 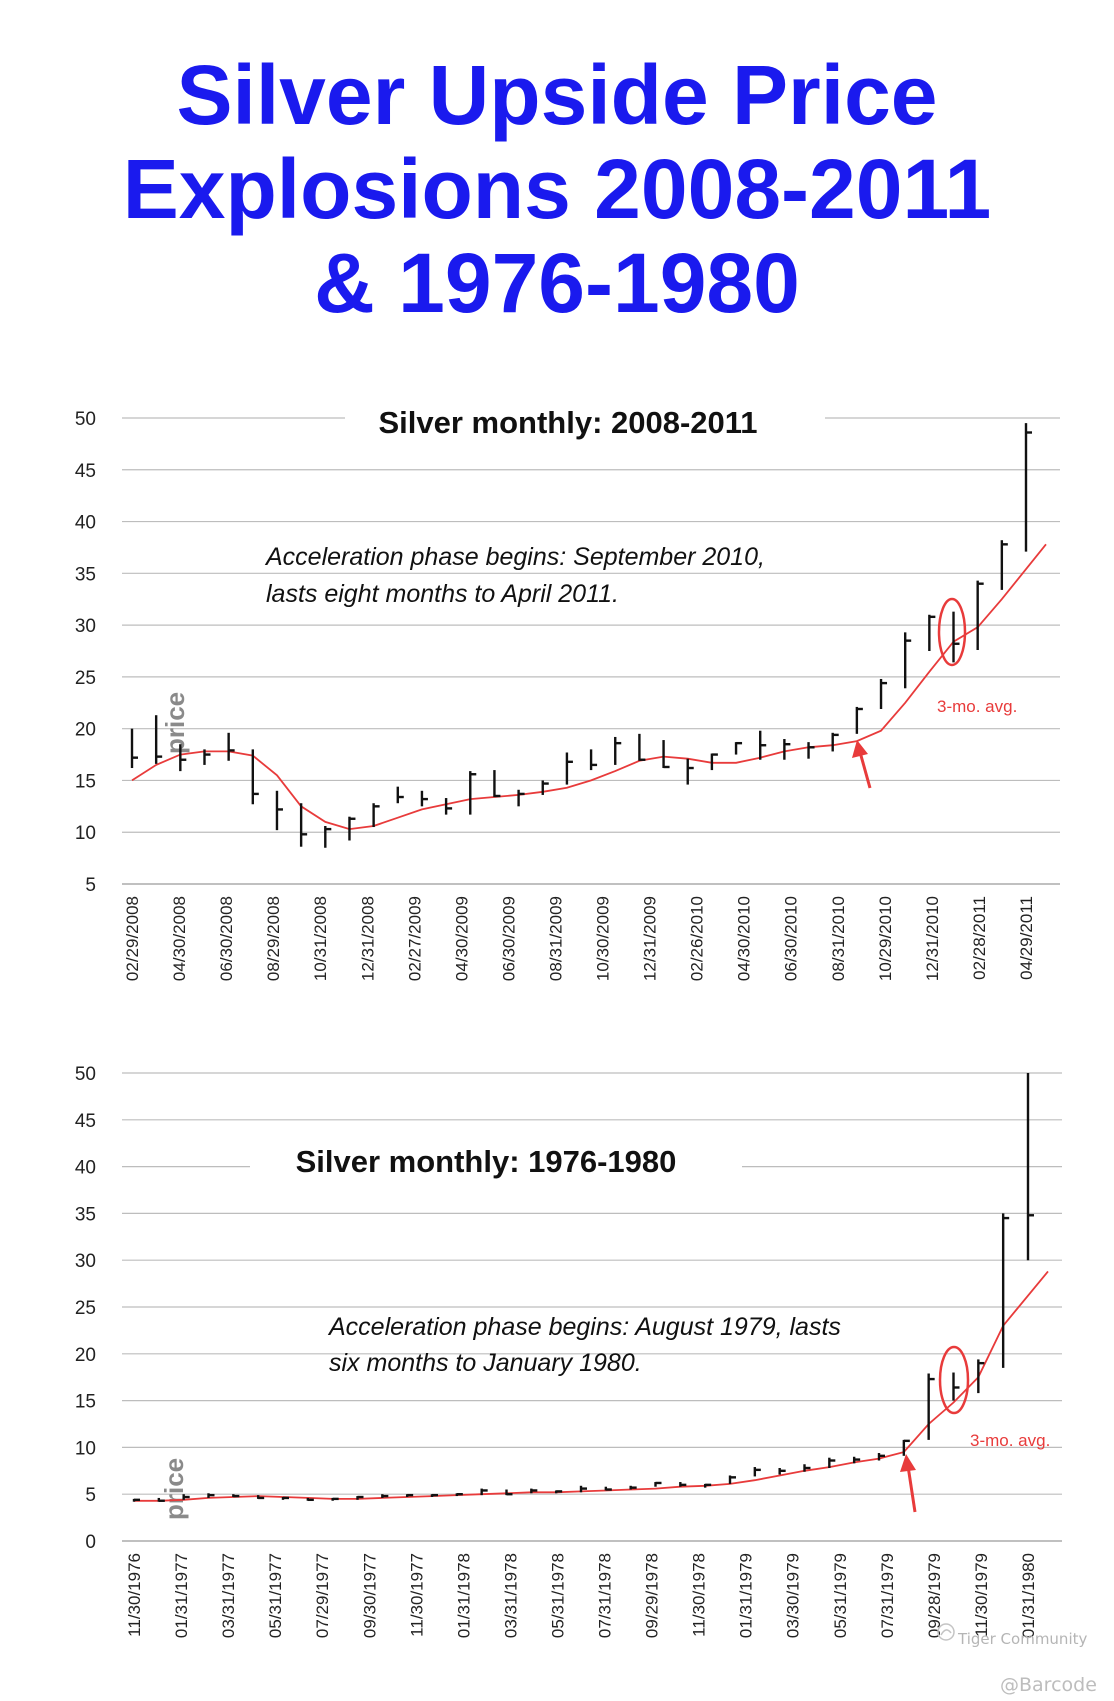 I want to click on x-tick-label: 04/30/2010, so click(x=744, y=938).